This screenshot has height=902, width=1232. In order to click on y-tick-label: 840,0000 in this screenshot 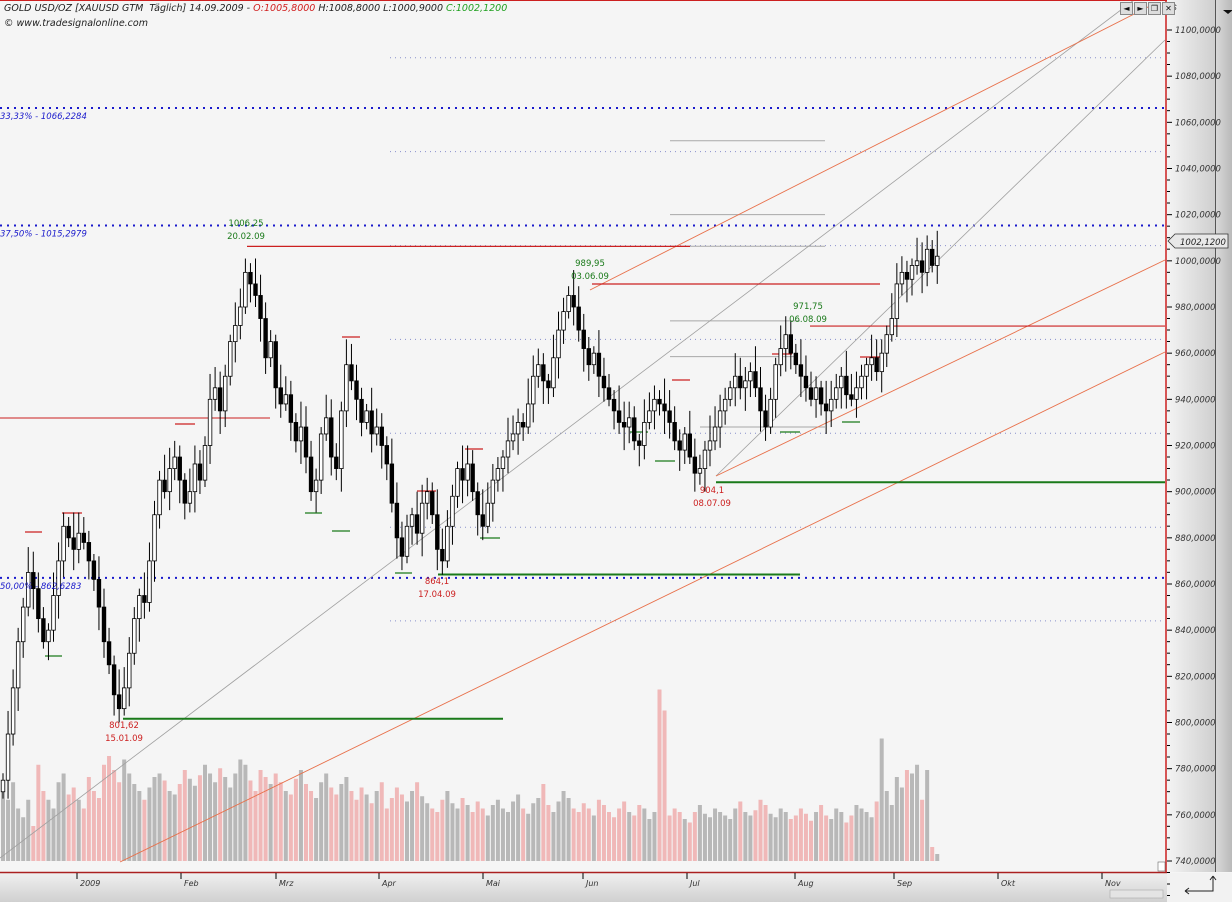, I will do `click(1195, 631)`.